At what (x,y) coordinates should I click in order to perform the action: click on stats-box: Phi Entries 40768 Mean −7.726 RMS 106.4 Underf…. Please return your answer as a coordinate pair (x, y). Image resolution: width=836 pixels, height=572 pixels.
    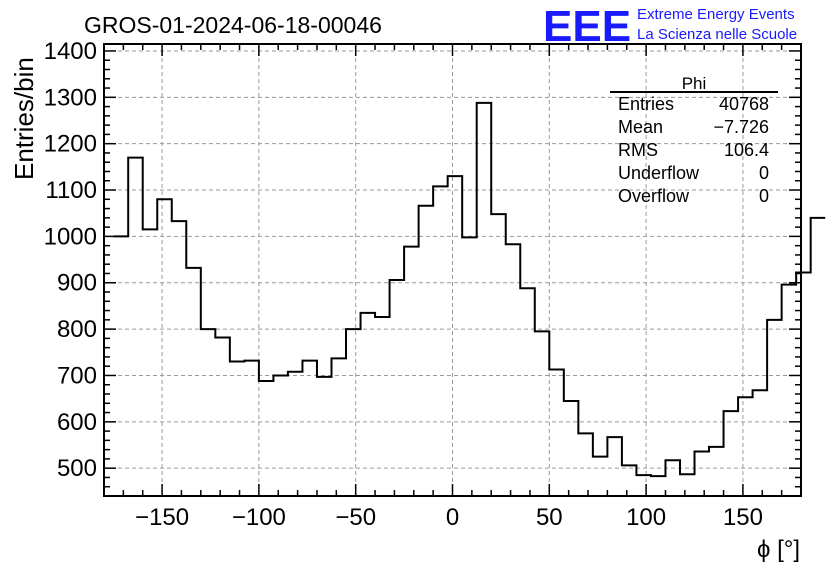
    Looking at the image, I should click on (694, 140).